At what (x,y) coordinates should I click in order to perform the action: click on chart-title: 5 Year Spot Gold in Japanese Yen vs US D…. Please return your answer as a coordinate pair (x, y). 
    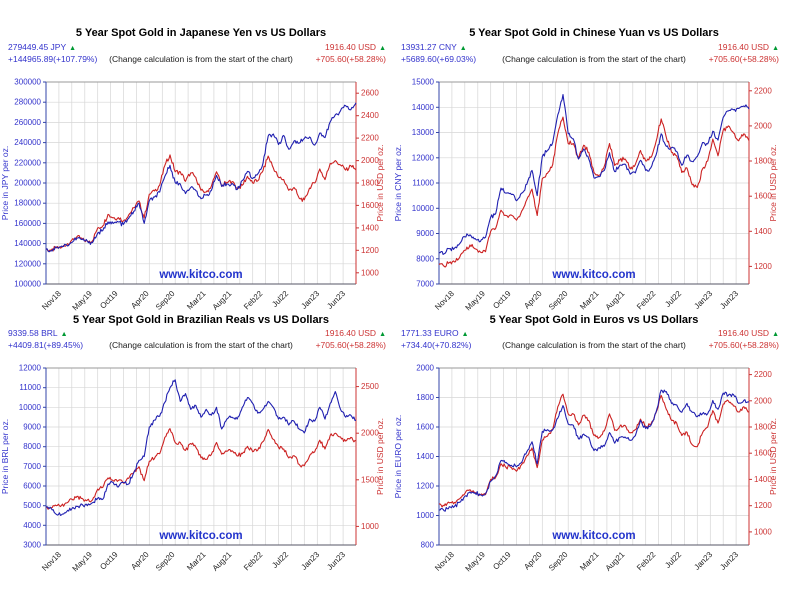
    Looking at the image, I should click on (201, 33).